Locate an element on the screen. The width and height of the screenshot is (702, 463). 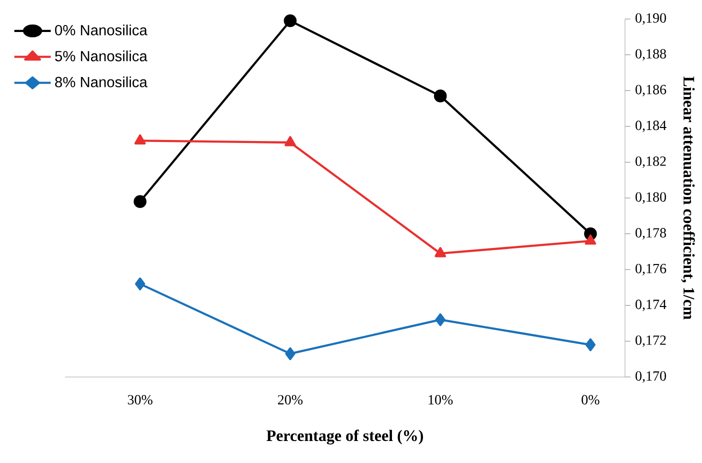
y-tick-label: 0,182 is located at coordinates (651, 162).